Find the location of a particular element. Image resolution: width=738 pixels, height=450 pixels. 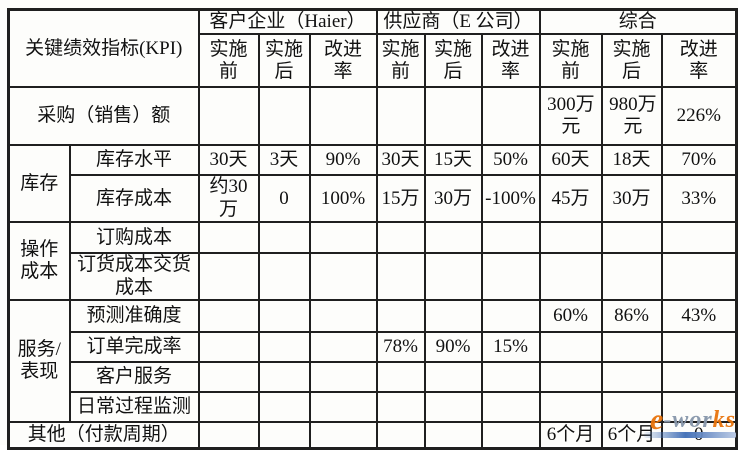

table-row: 日常过程监测 is located at coordinates (373, 407).